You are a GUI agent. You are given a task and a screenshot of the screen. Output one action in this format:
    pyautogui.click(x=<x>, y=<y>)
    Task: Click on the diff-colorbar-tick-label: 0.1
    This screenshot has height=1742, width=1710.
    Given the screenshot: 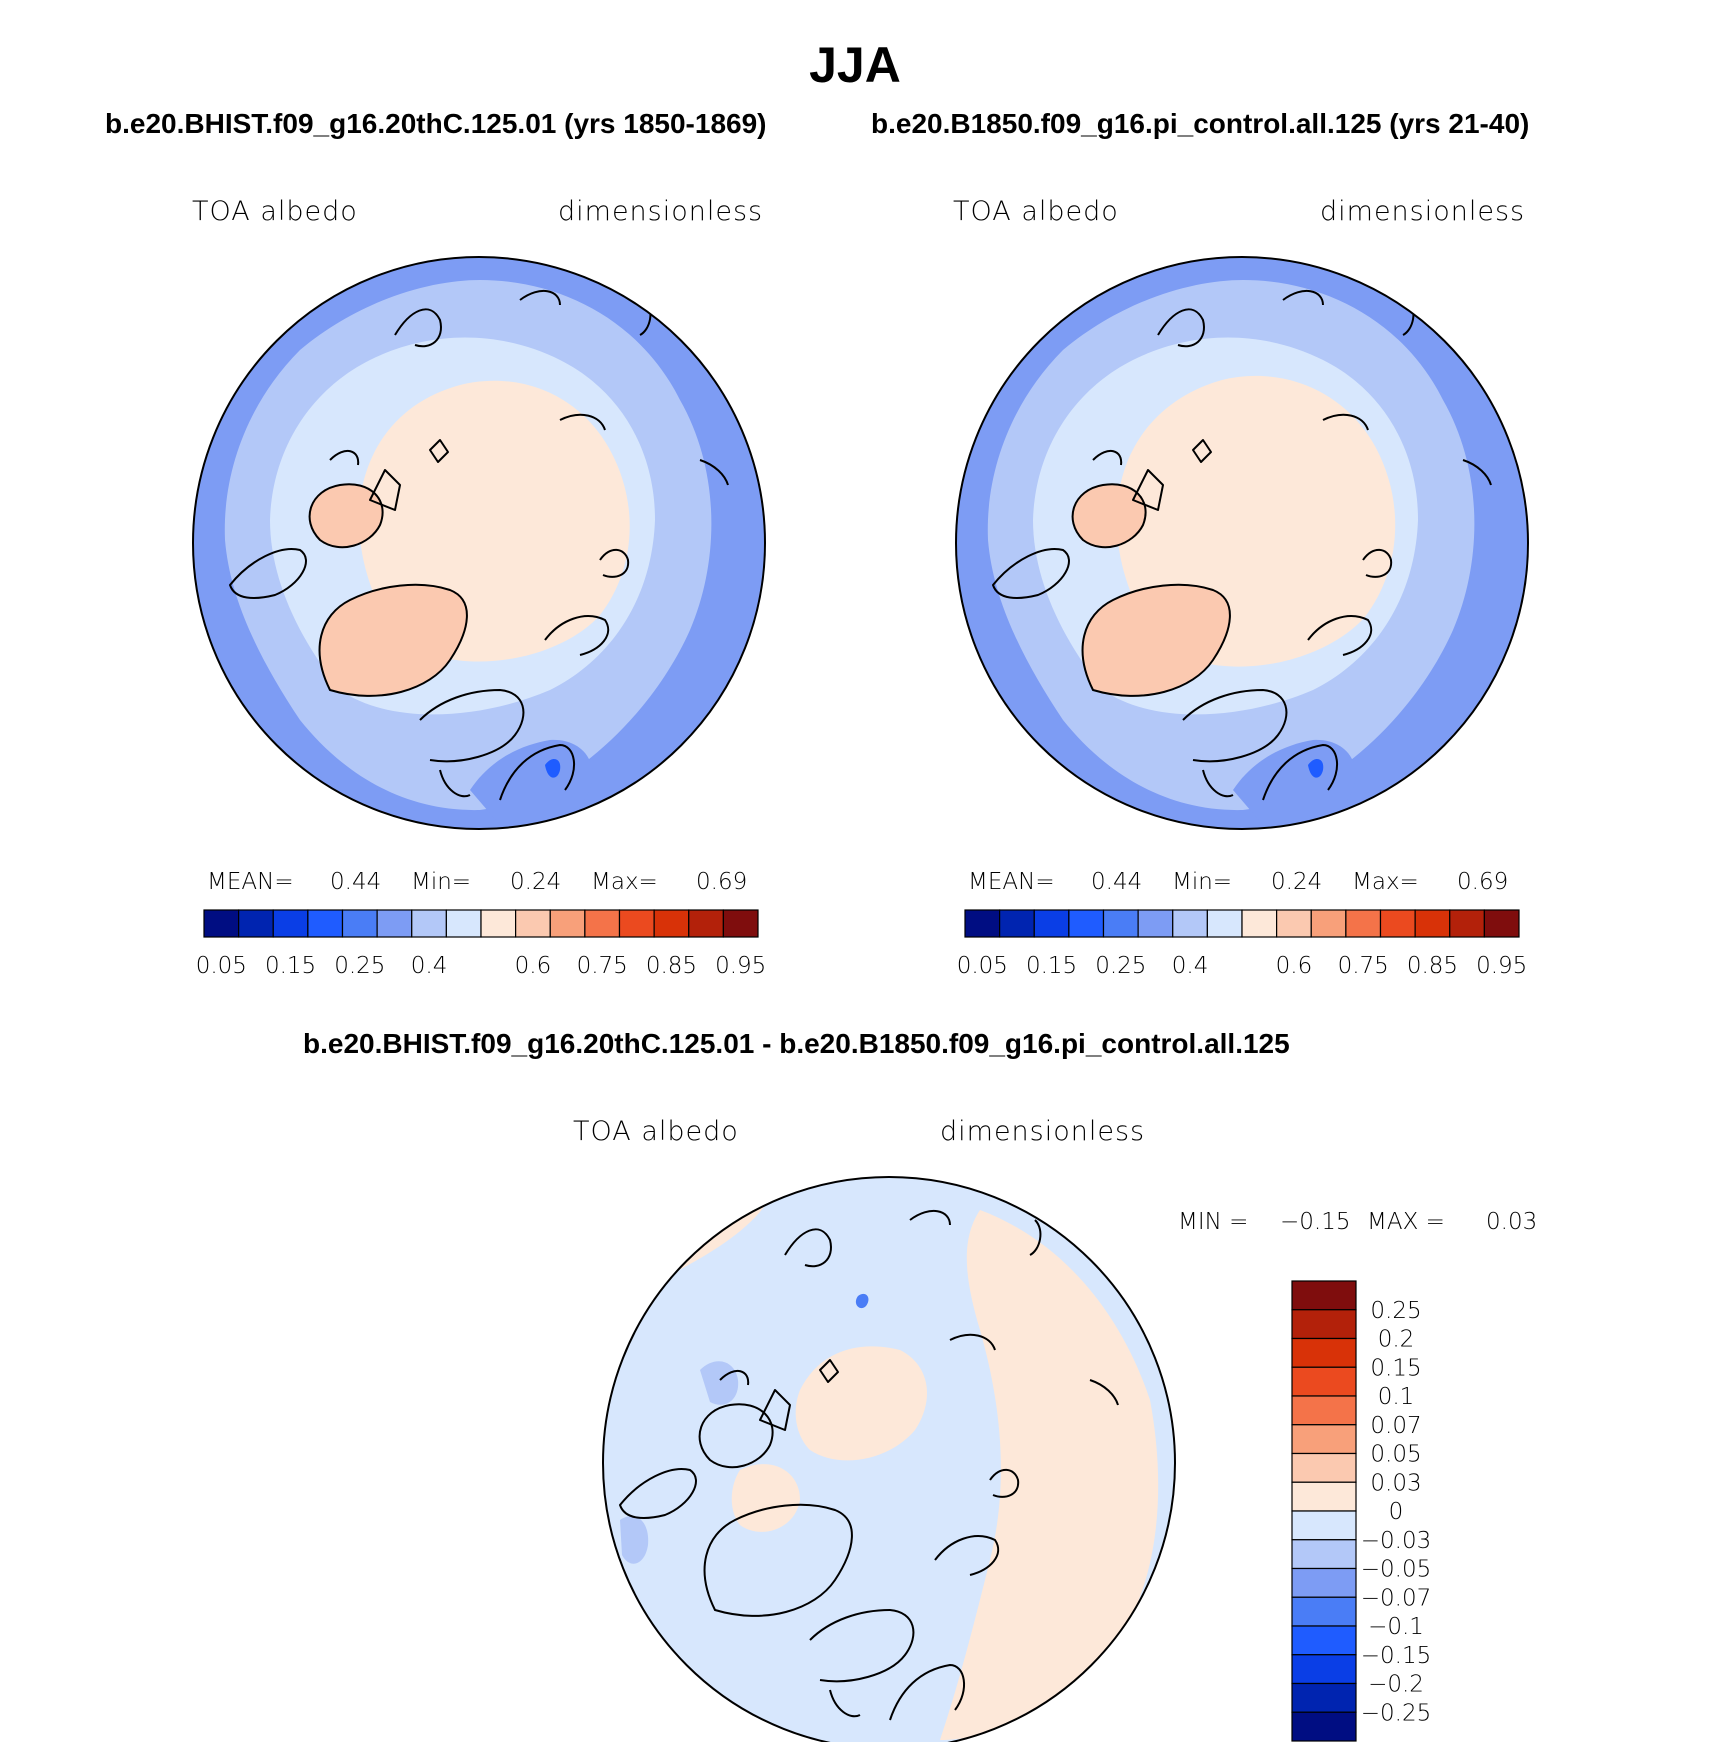 What is the action you would take?
    pyautogui.click(x=1396, y=1397)
    